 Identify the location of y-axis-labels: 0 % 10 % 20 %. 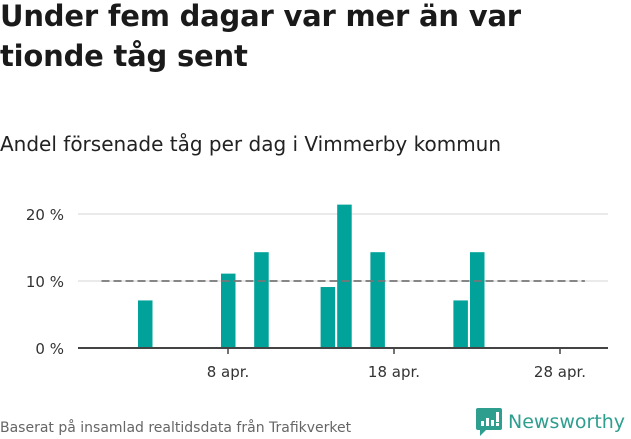
(45, 282).